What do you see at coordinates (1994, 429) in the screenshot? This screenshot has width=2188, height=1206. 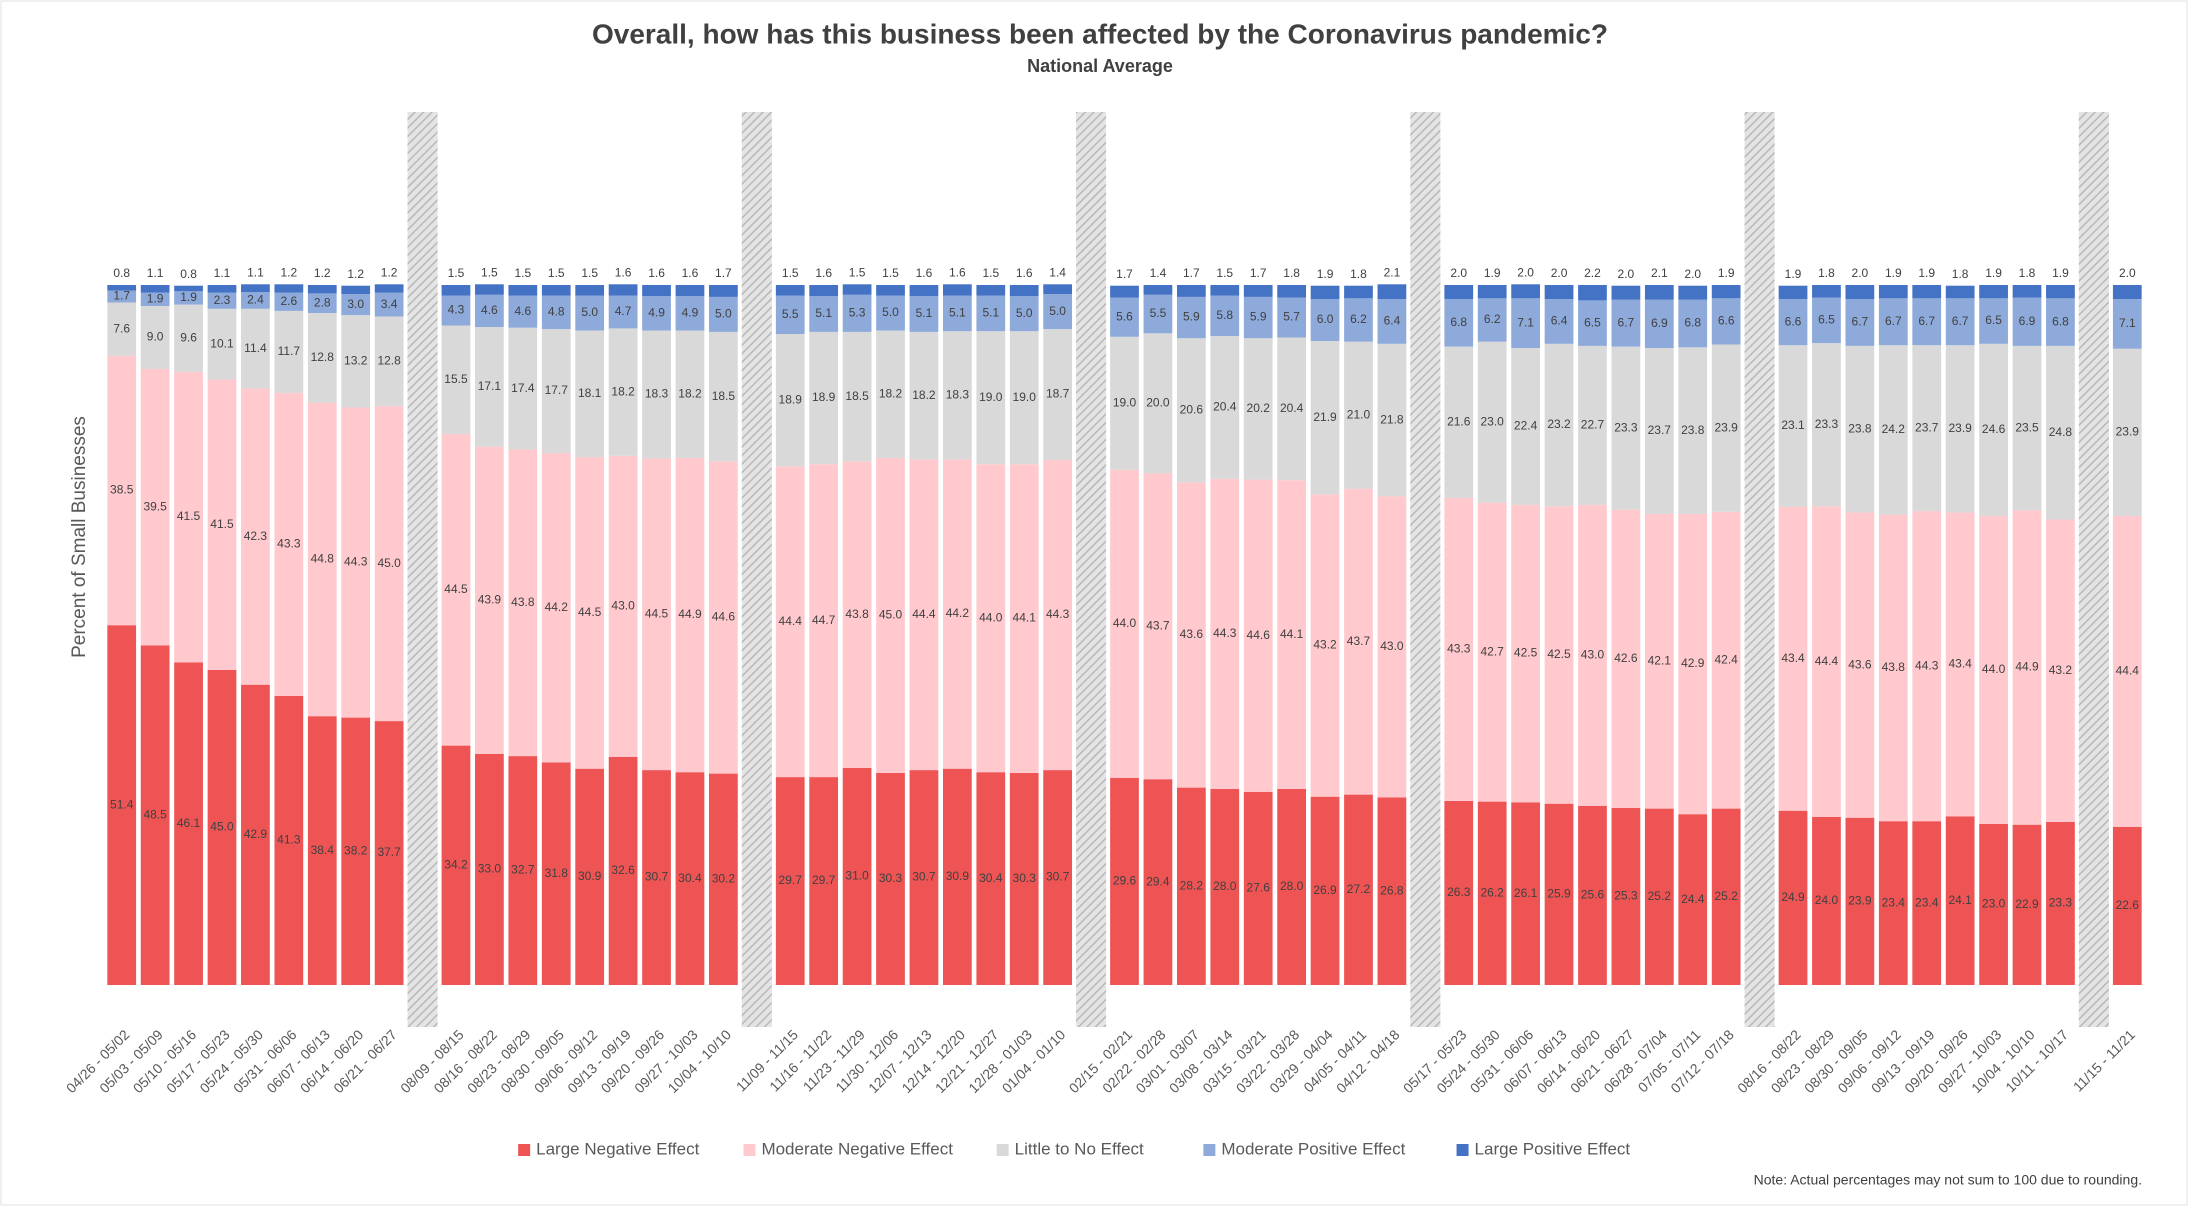 I see `data-label: 24.6` at bounding box center [1994, 429].